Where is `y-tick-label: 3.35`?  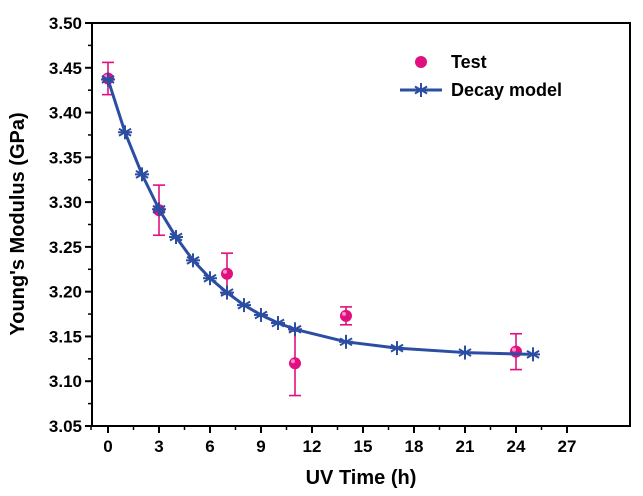
y-tick-label: 3.35 is located at coordinates (65, 157).